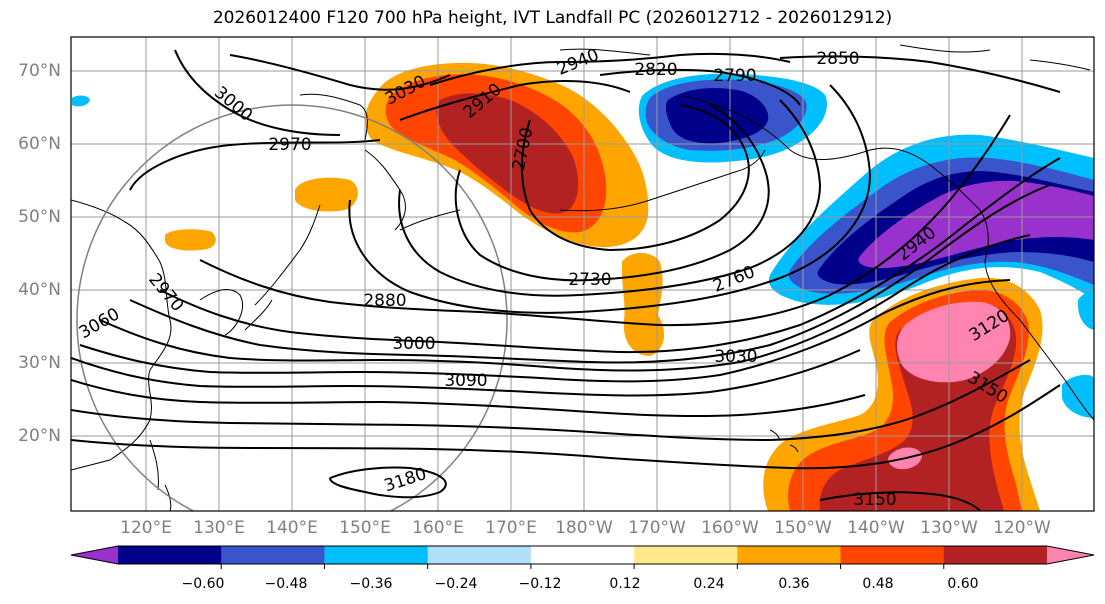 This screenshot has height=604, width=1105. Describe the element at coordinates (949, 528) in the screenshot. I see `lon-label: 130°W` at that location.